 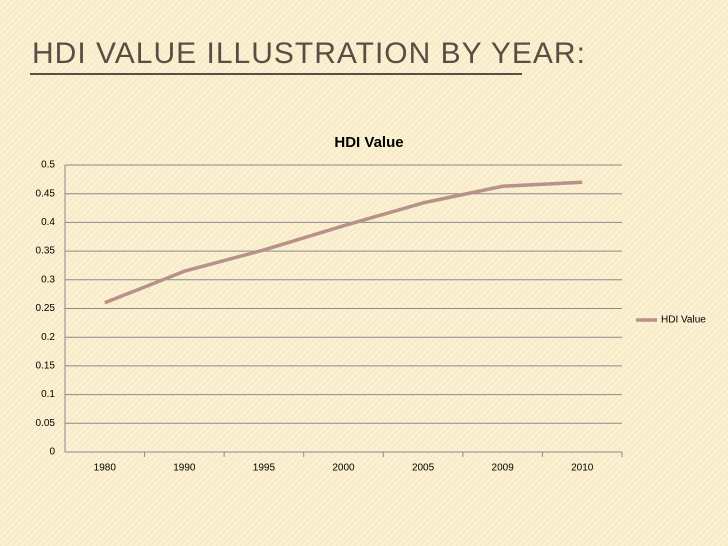 What do you see at coordinates (46, 308) in the screenshot?
I see `y-tick-label: 0.25` at bounding box center [46, 308].